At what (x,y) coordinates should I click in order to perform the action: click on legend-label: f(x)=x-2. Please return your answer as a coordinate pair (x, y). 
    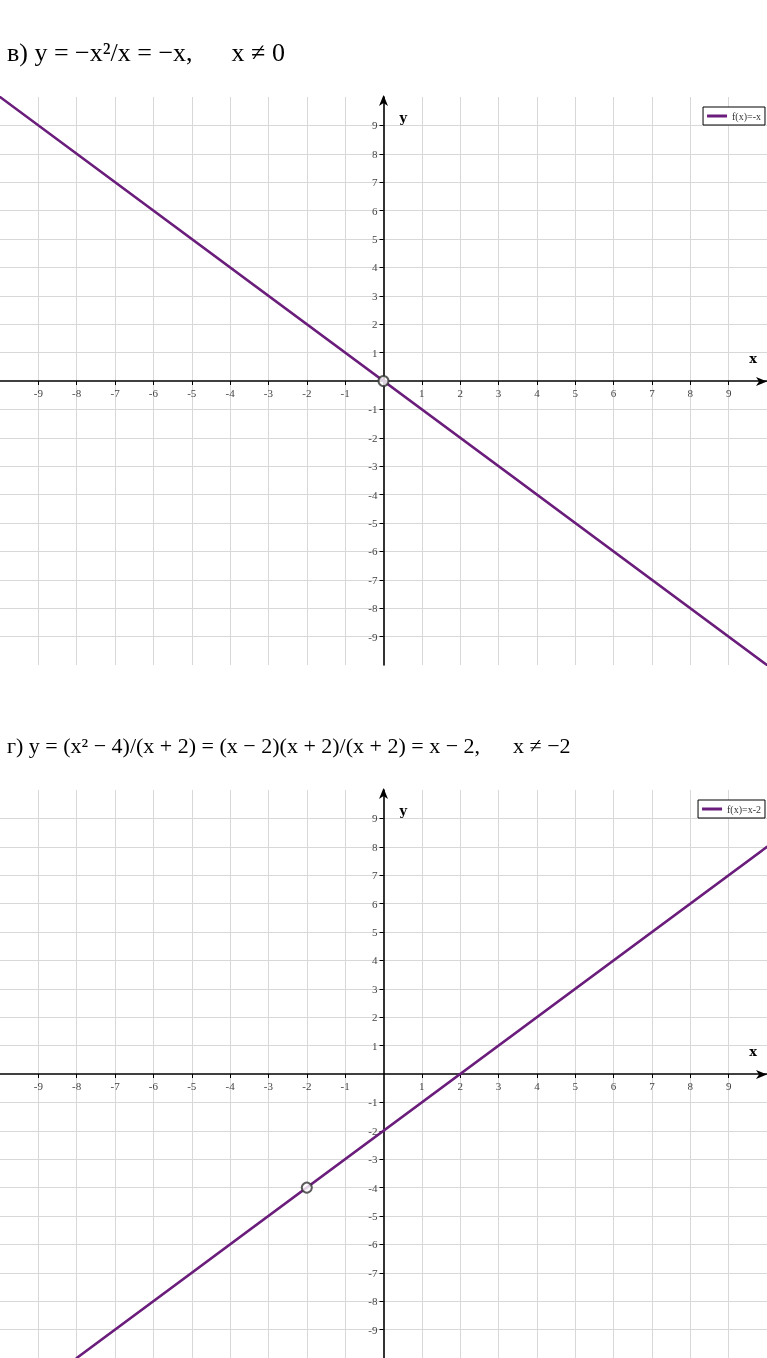
    Looking at the image, I should click on (744, 809).